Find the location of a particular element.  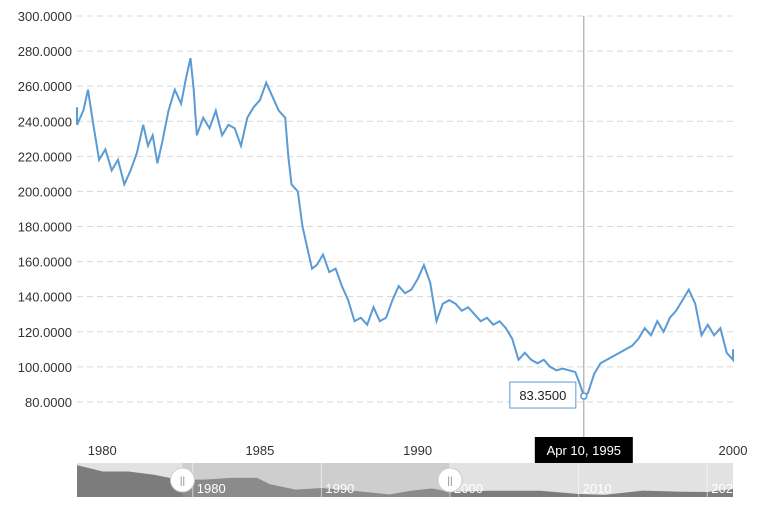

right-handle-knob is located at coordinates (450, 480).